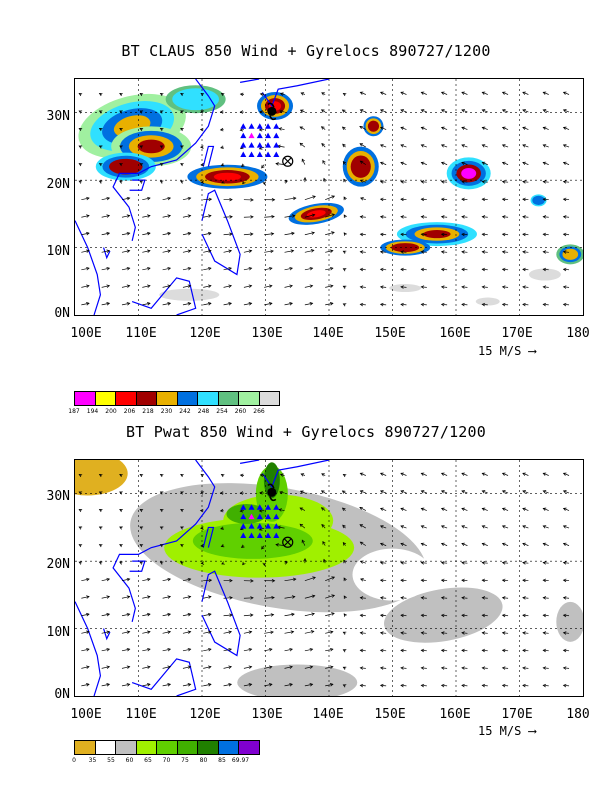  What do you see at coordinates (228, 398) in the screenshot?
I see `colorbar-swatch` at bounding box center [228, 398].